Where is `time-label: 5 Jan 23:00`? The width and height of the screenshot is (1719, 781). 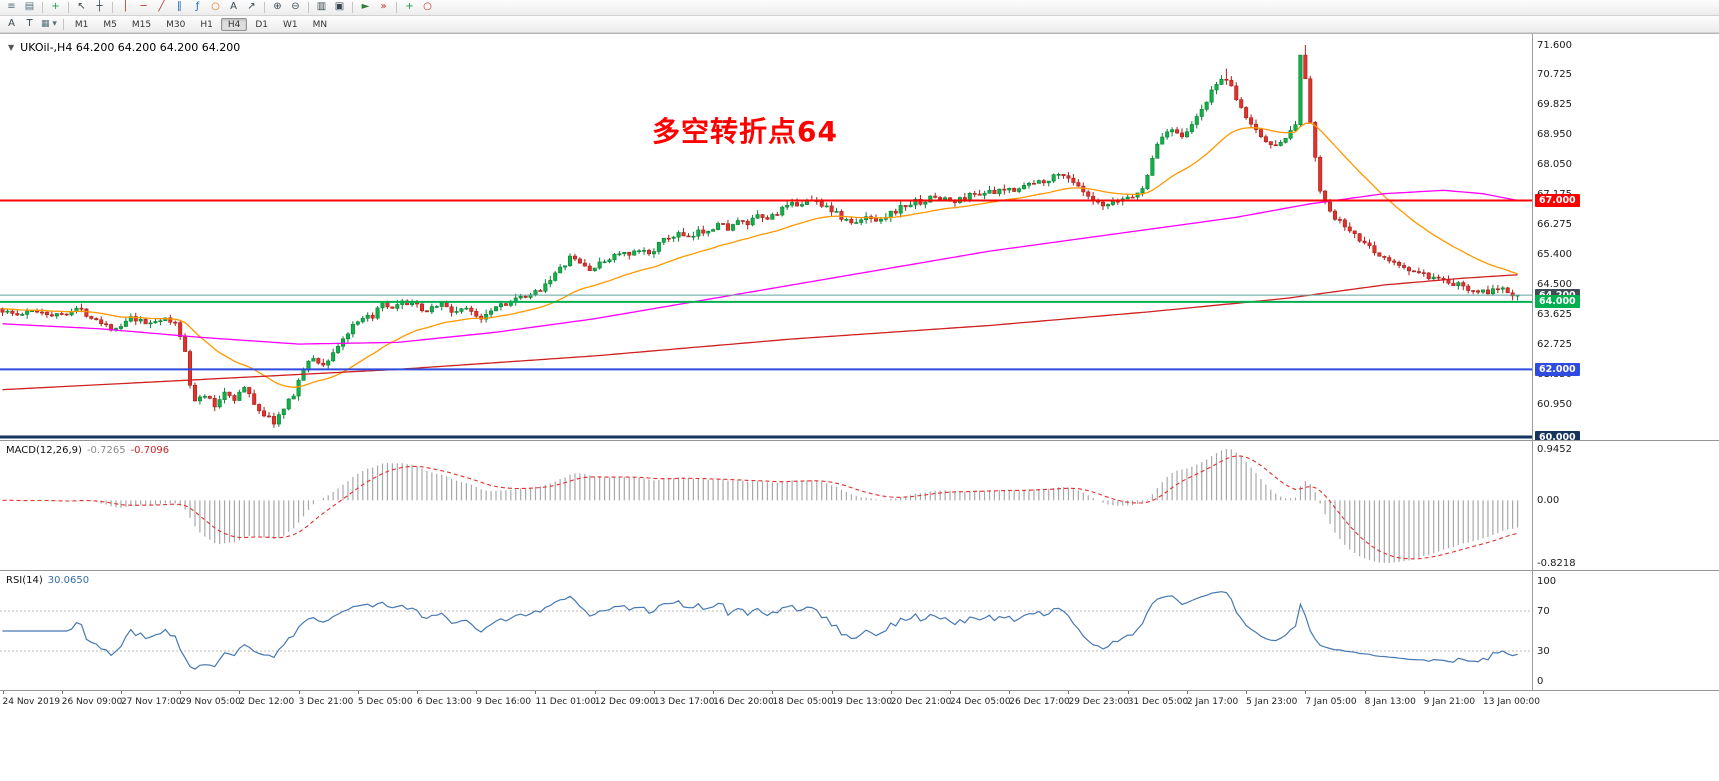
time-label: 5 Jan 23:00 is located at coordinates (1272, 702).